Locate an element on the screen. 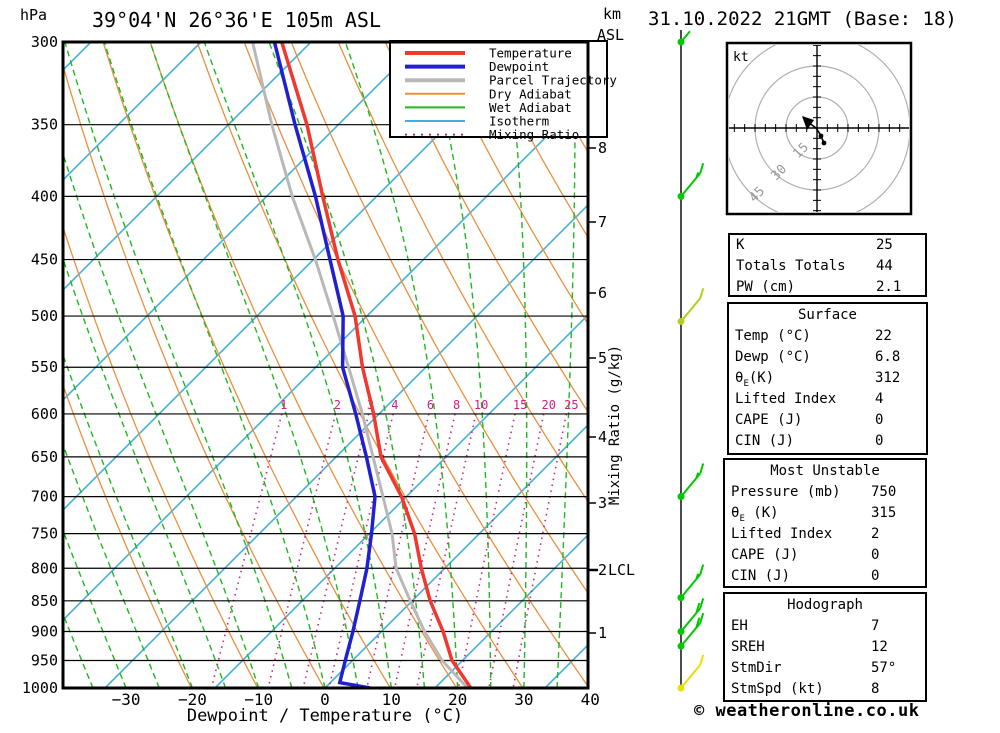  legend-label: Temperature is located at coordinates (530, 53).